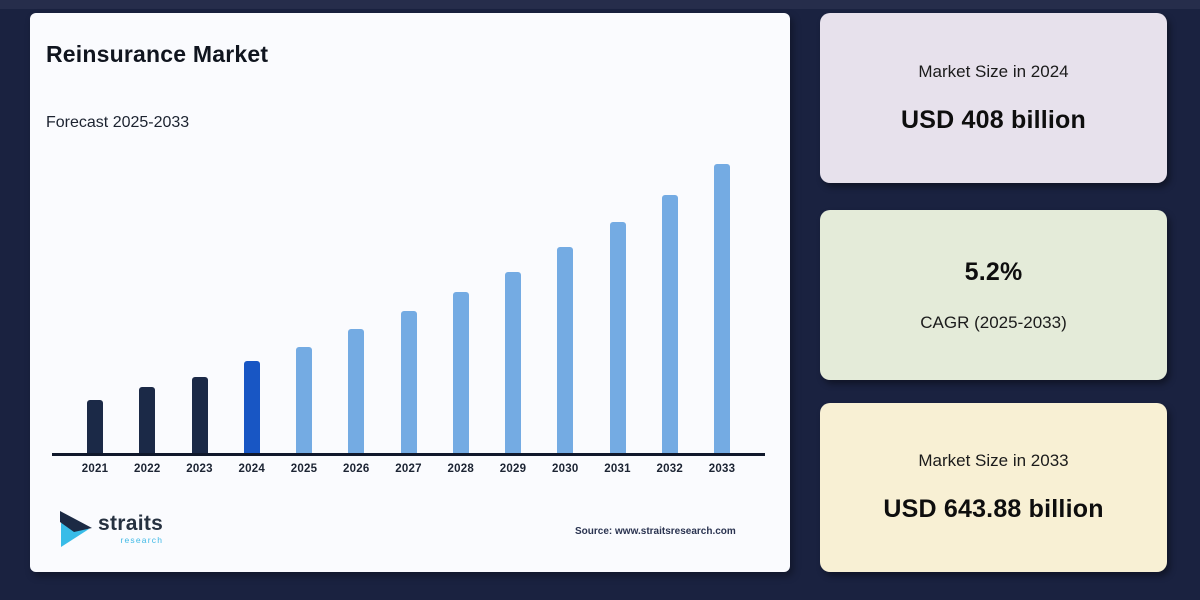 This screenshot has height=600, width=1200. What do you see at coordinates (669, 324) in the screenshot?
I see `bar-2032` at bounding box center [669, 324].